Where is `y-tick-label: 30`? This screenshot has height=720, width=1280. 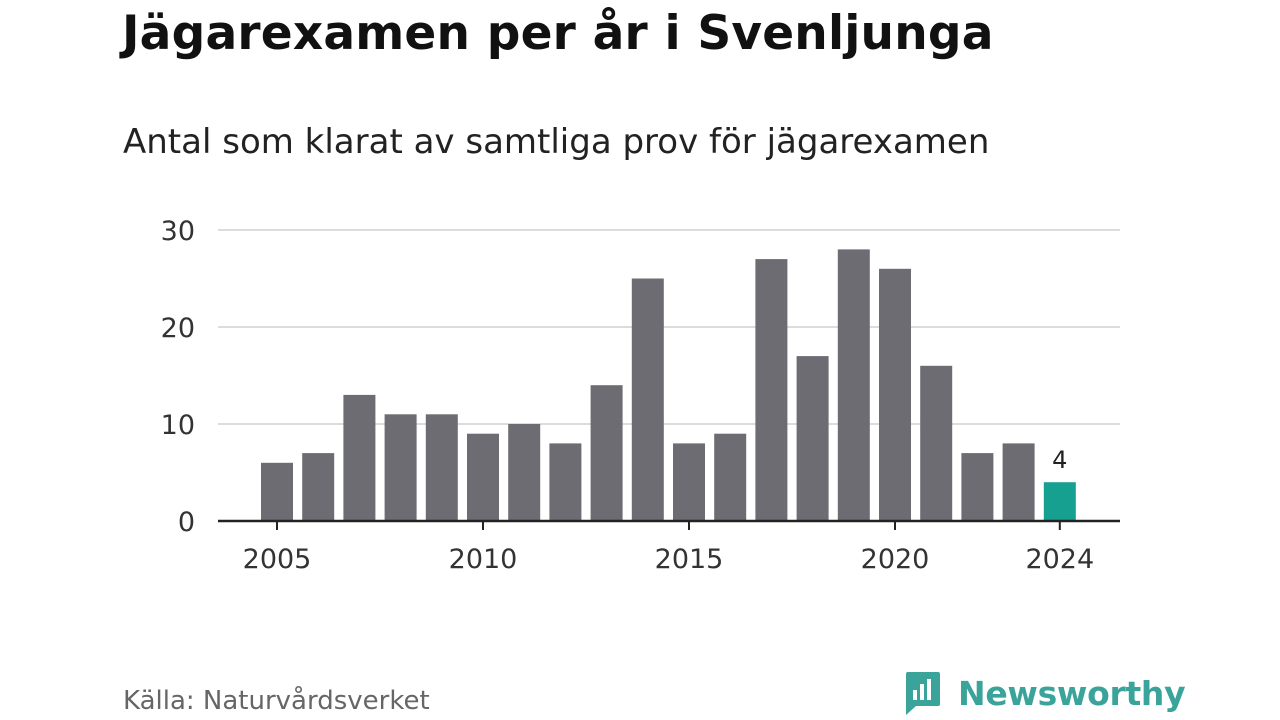
y-tick-label: 30 is located at coordinates (178, 231).